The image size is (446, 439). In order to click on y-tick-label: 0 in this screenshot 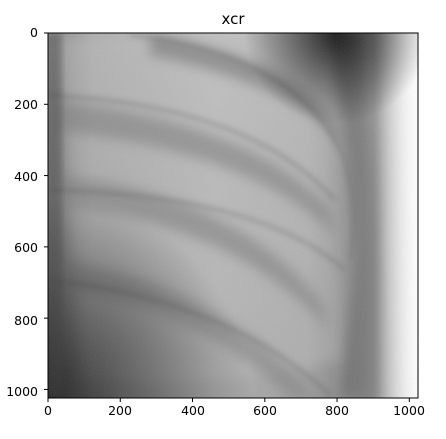, I will do `click(34, 32)`.